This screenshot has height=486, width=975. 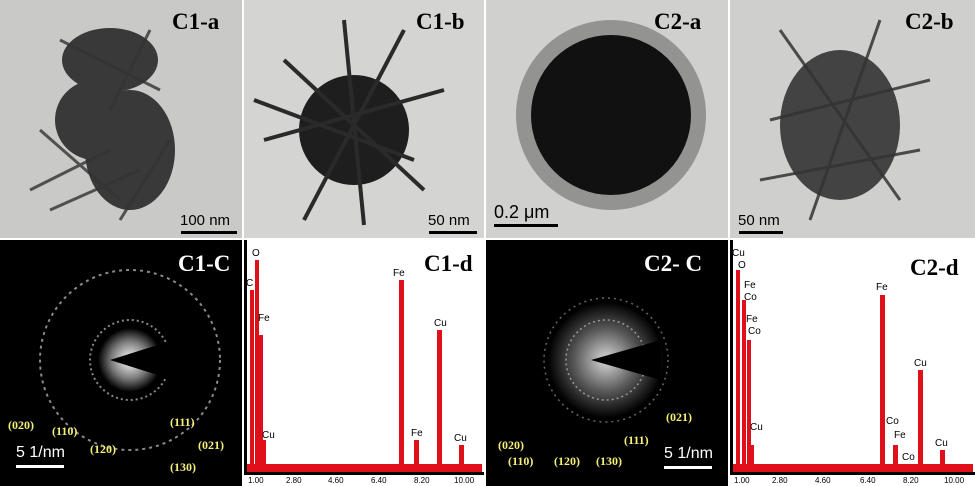 I want to click on scale-label-c1c: 5 1/nm, so click(x=40, y=452).